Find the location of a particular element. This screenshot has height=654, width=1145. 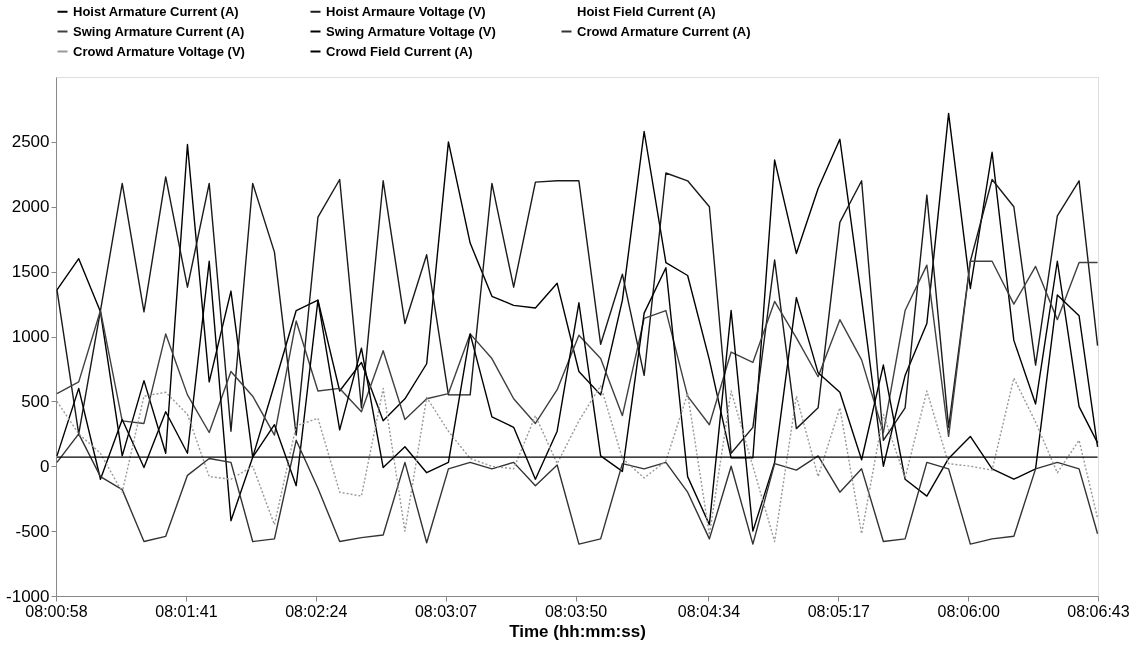

y-tick-label: 1000 is located at coordinates (30, 336).